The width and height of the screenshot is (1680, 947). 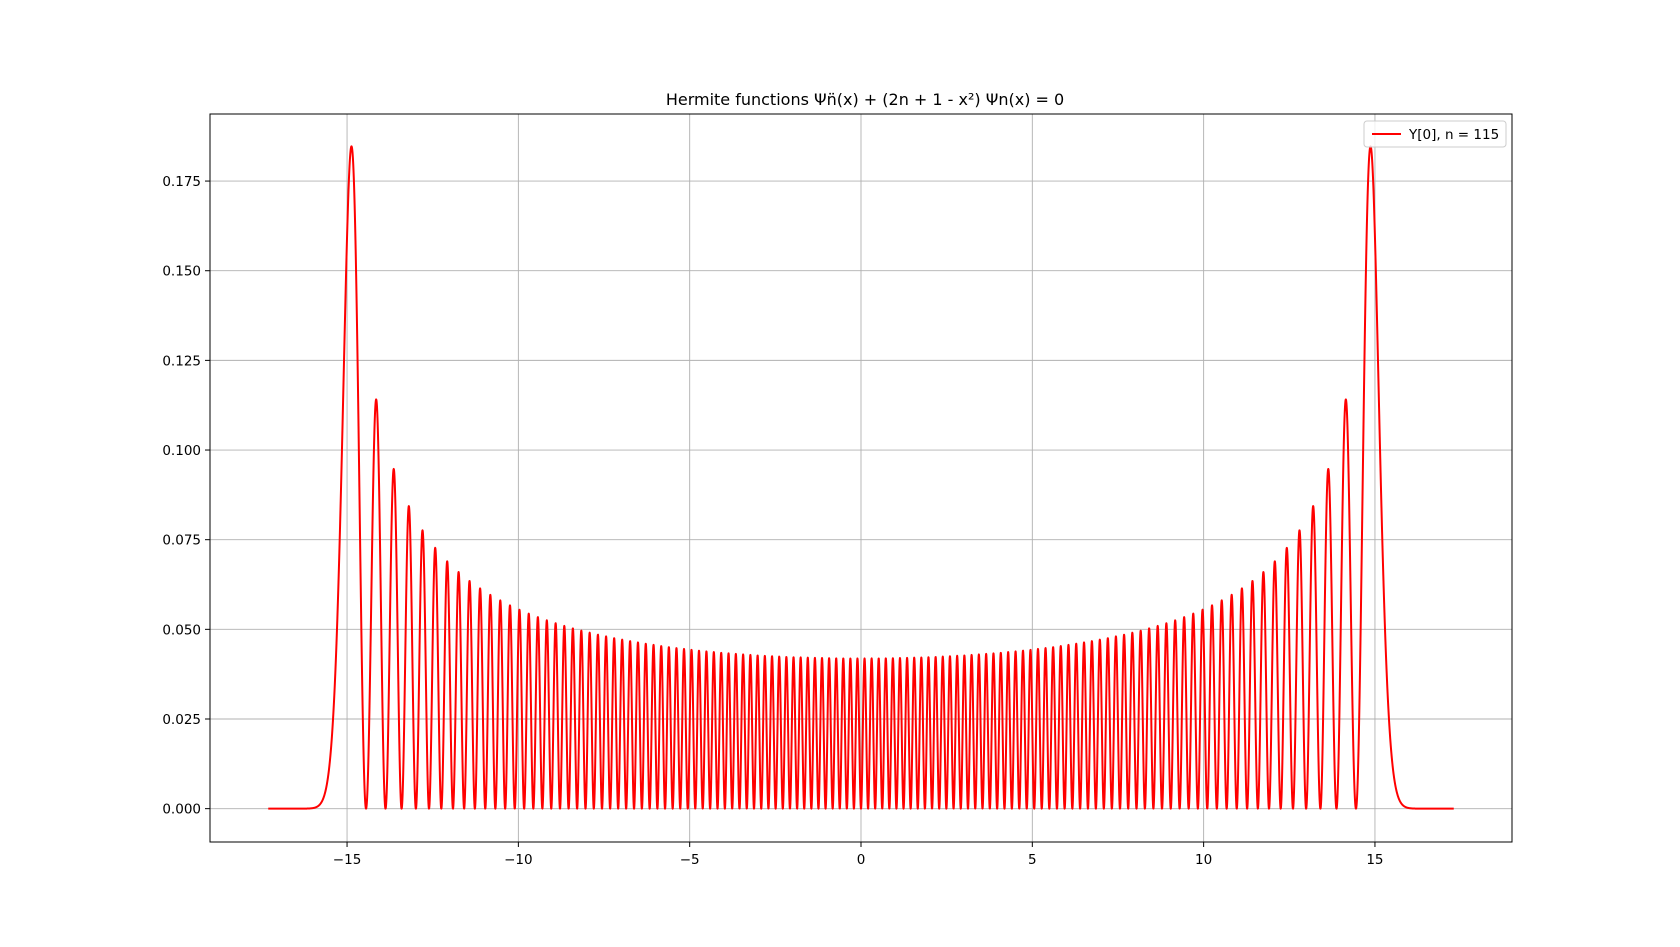 I want to click on x-tick-label: −5, so click(x=690, y=860).